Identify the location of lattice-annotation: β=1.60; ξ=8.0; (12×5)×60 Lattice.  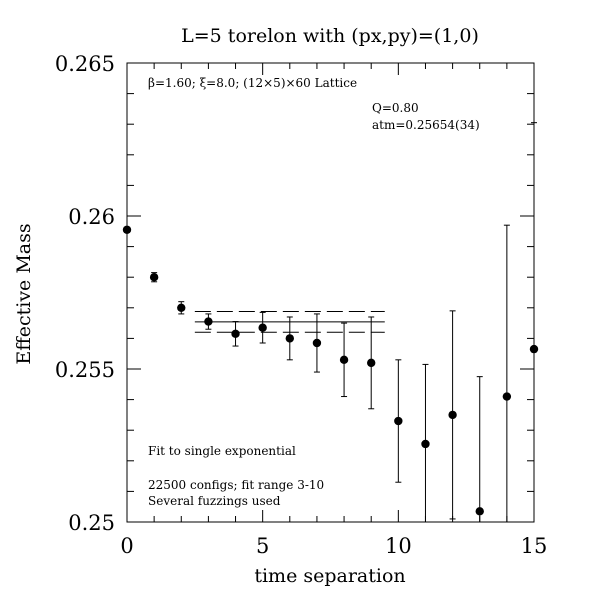
(252, 83).